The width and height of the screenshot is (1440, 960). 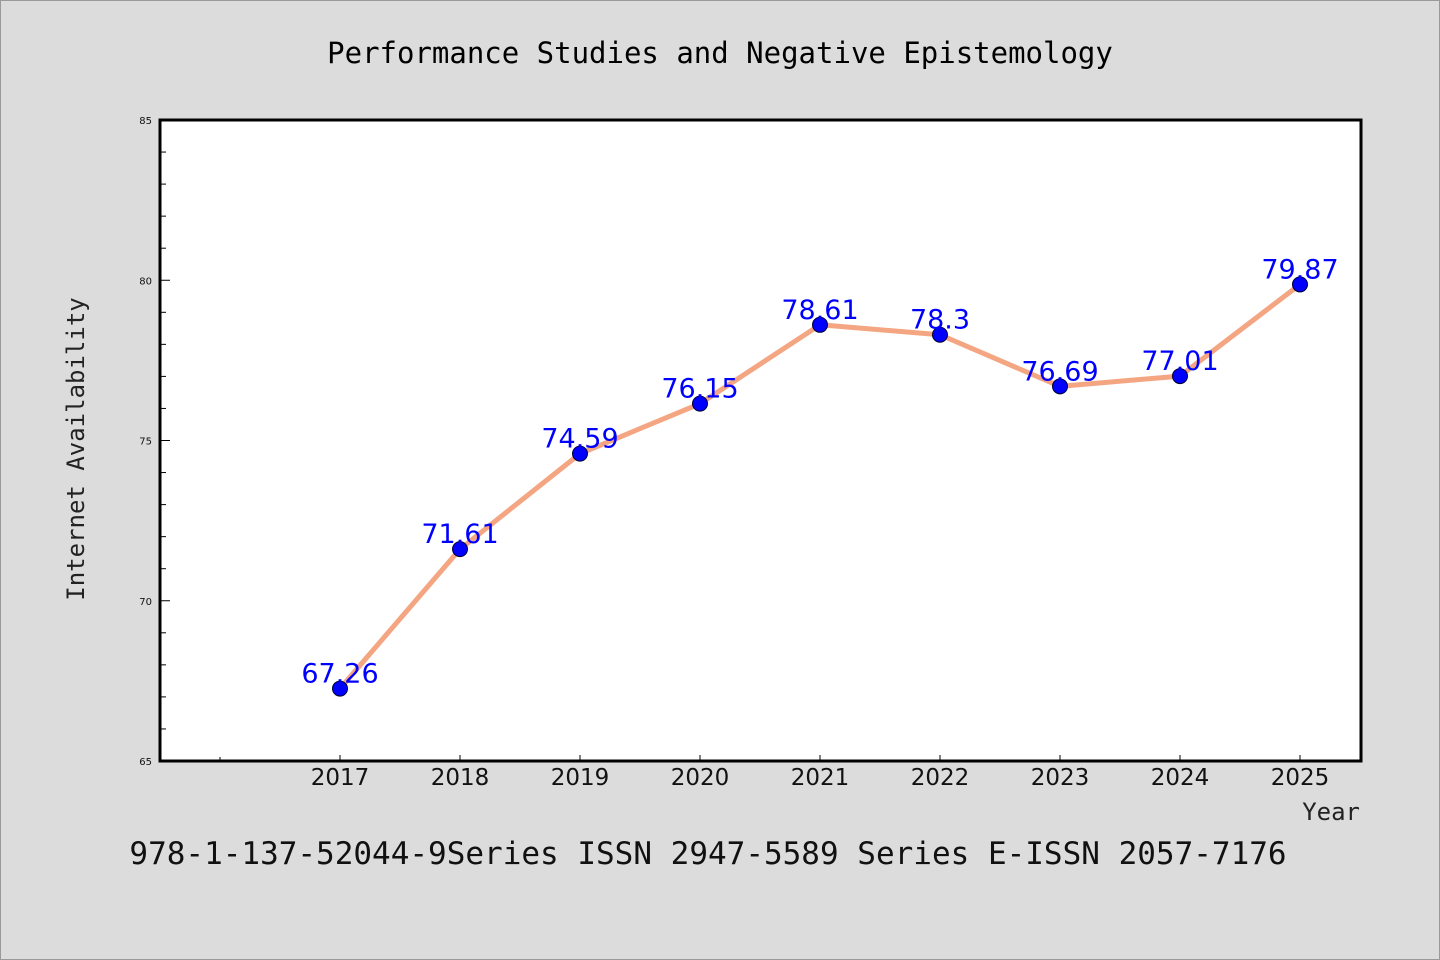 I want to click on data-label: 71.61, so click(x=459, y=534).